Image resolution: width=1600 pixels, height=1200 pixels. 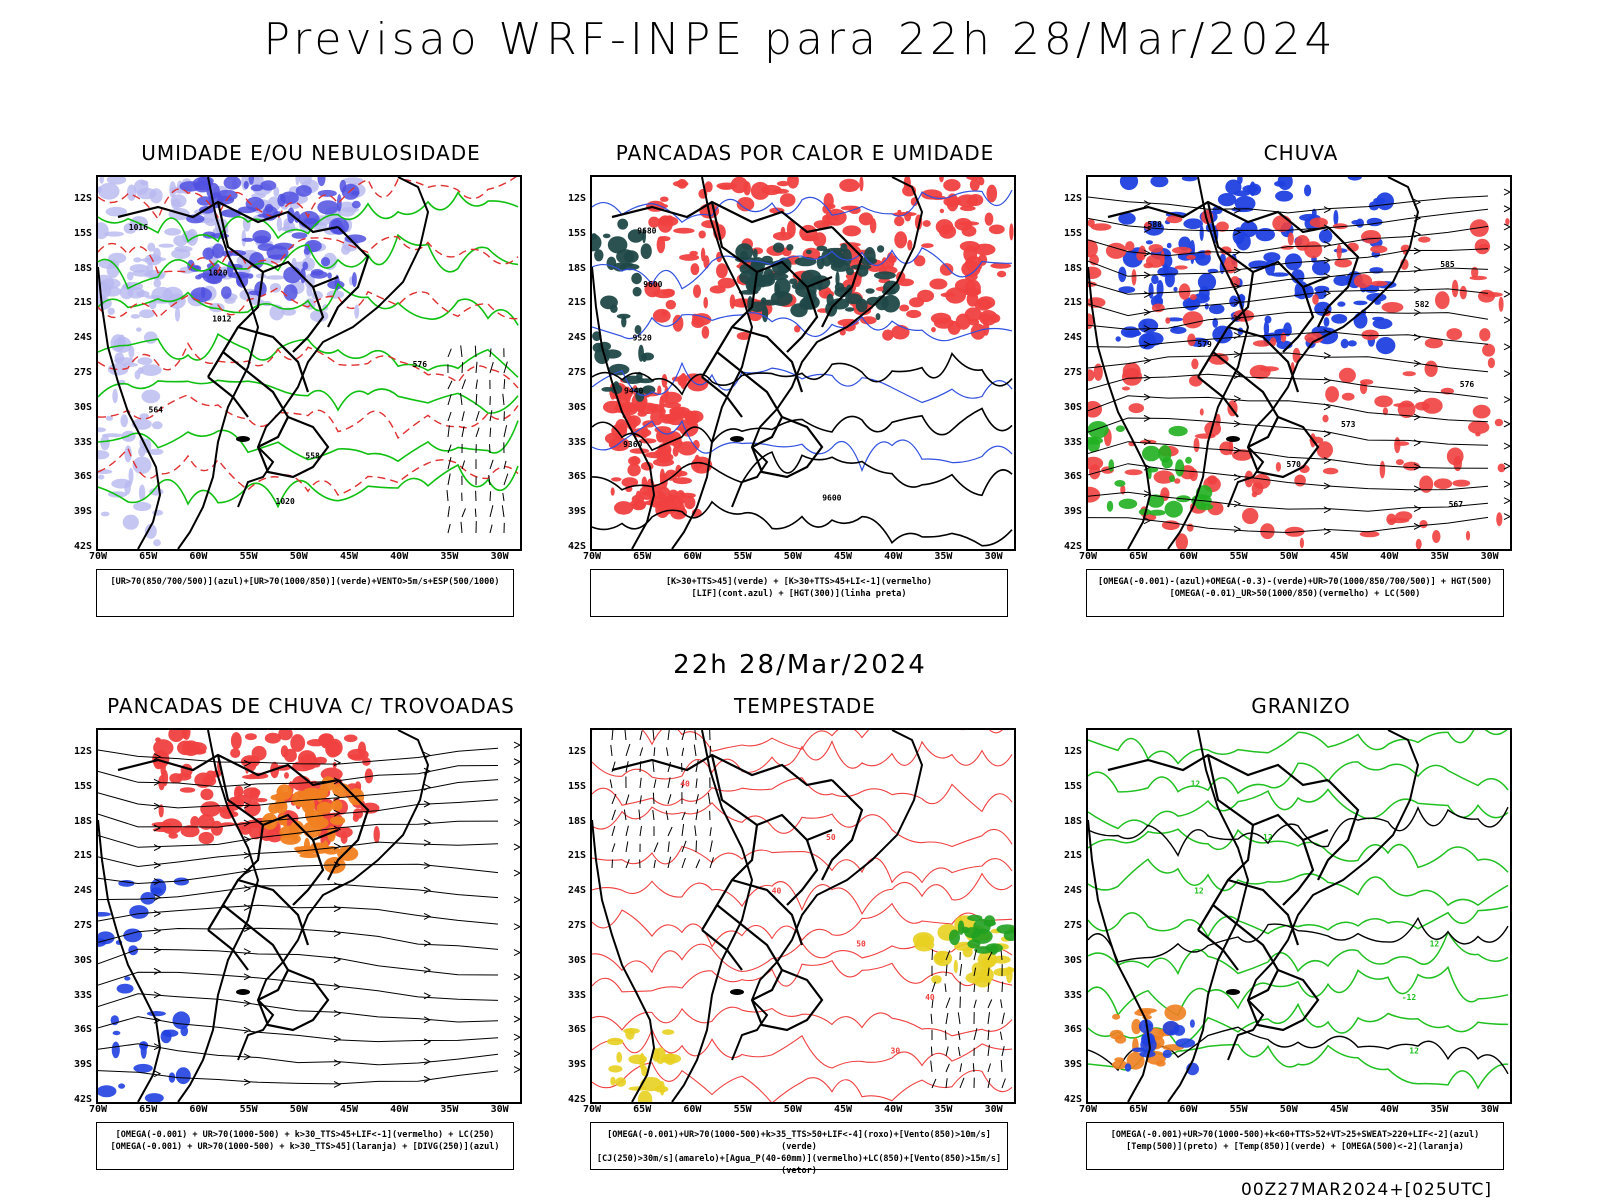 I want to click on contour-label: 1020, so click(x=285, y=501).